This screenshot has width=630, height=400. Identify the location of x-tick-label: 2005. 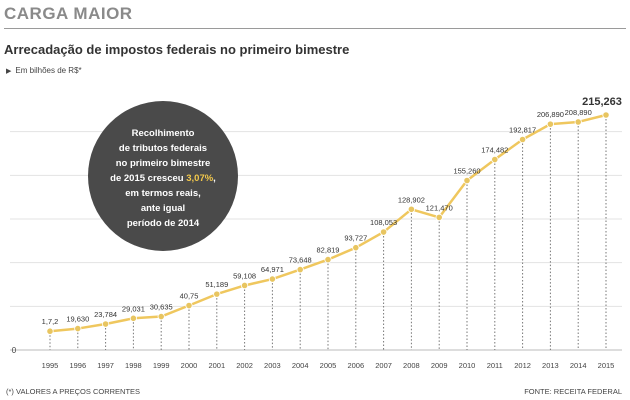
(328, 365).